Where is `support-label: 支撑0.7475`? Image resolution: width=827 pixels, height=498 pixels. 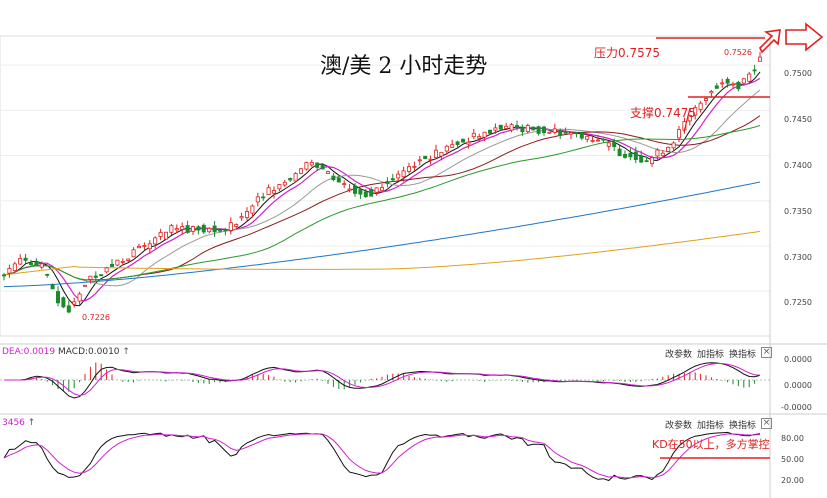
support-label: 支撑0.7475 is located at coordinates (663, 113).